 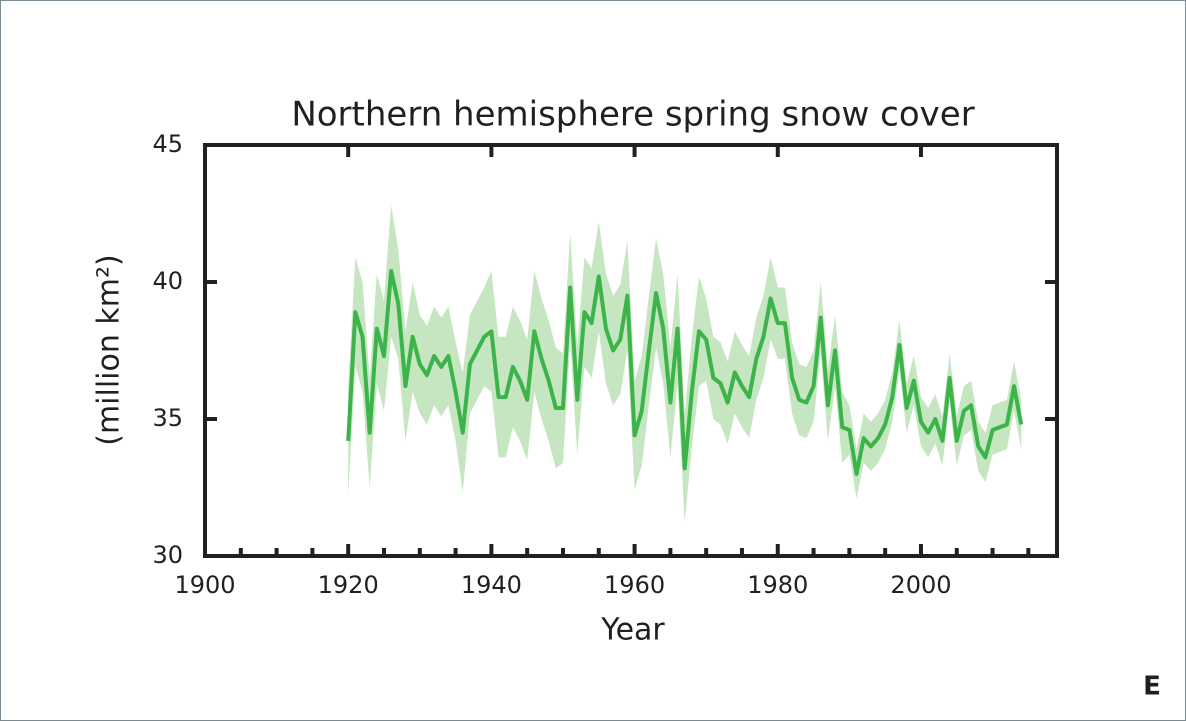 I want to click on x-axis-label: Year, so click(x=632, y=630).